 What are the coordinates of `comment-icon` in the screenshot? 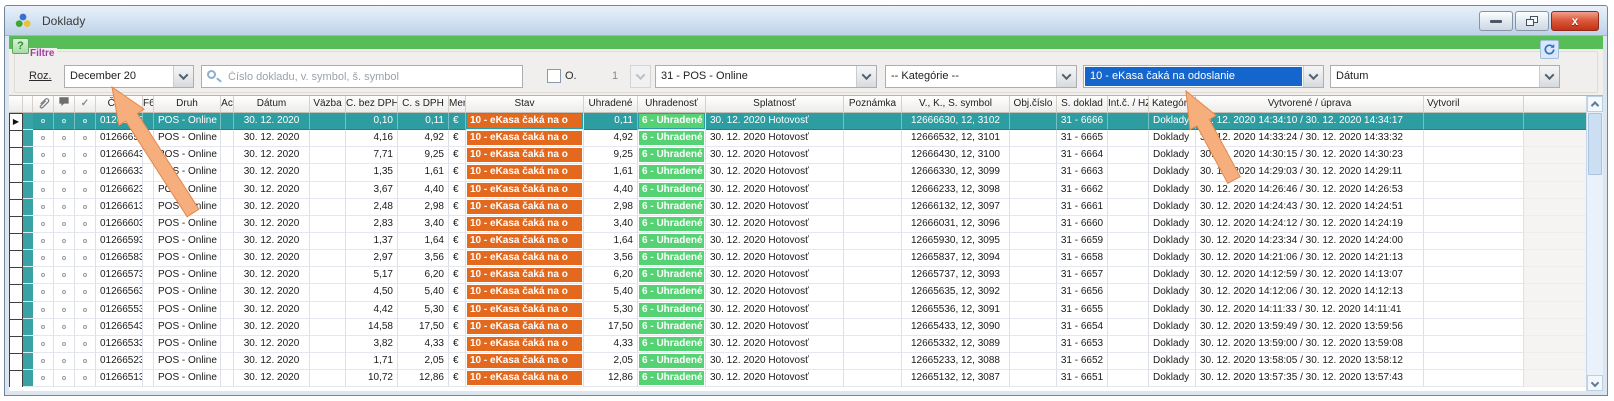 It's located at (64, 104).